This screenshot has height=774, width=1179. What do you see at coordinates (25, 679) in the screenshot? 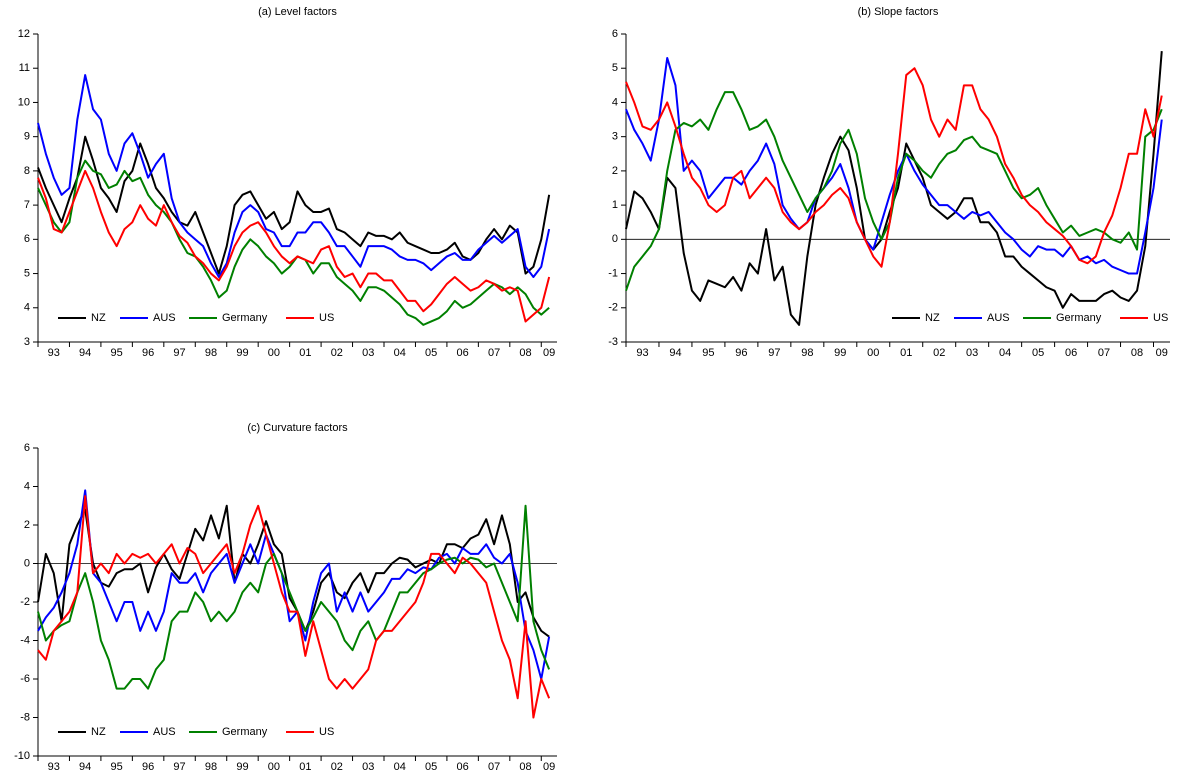
I see `y-tick-label: -6` at bounding box center [25, 679].